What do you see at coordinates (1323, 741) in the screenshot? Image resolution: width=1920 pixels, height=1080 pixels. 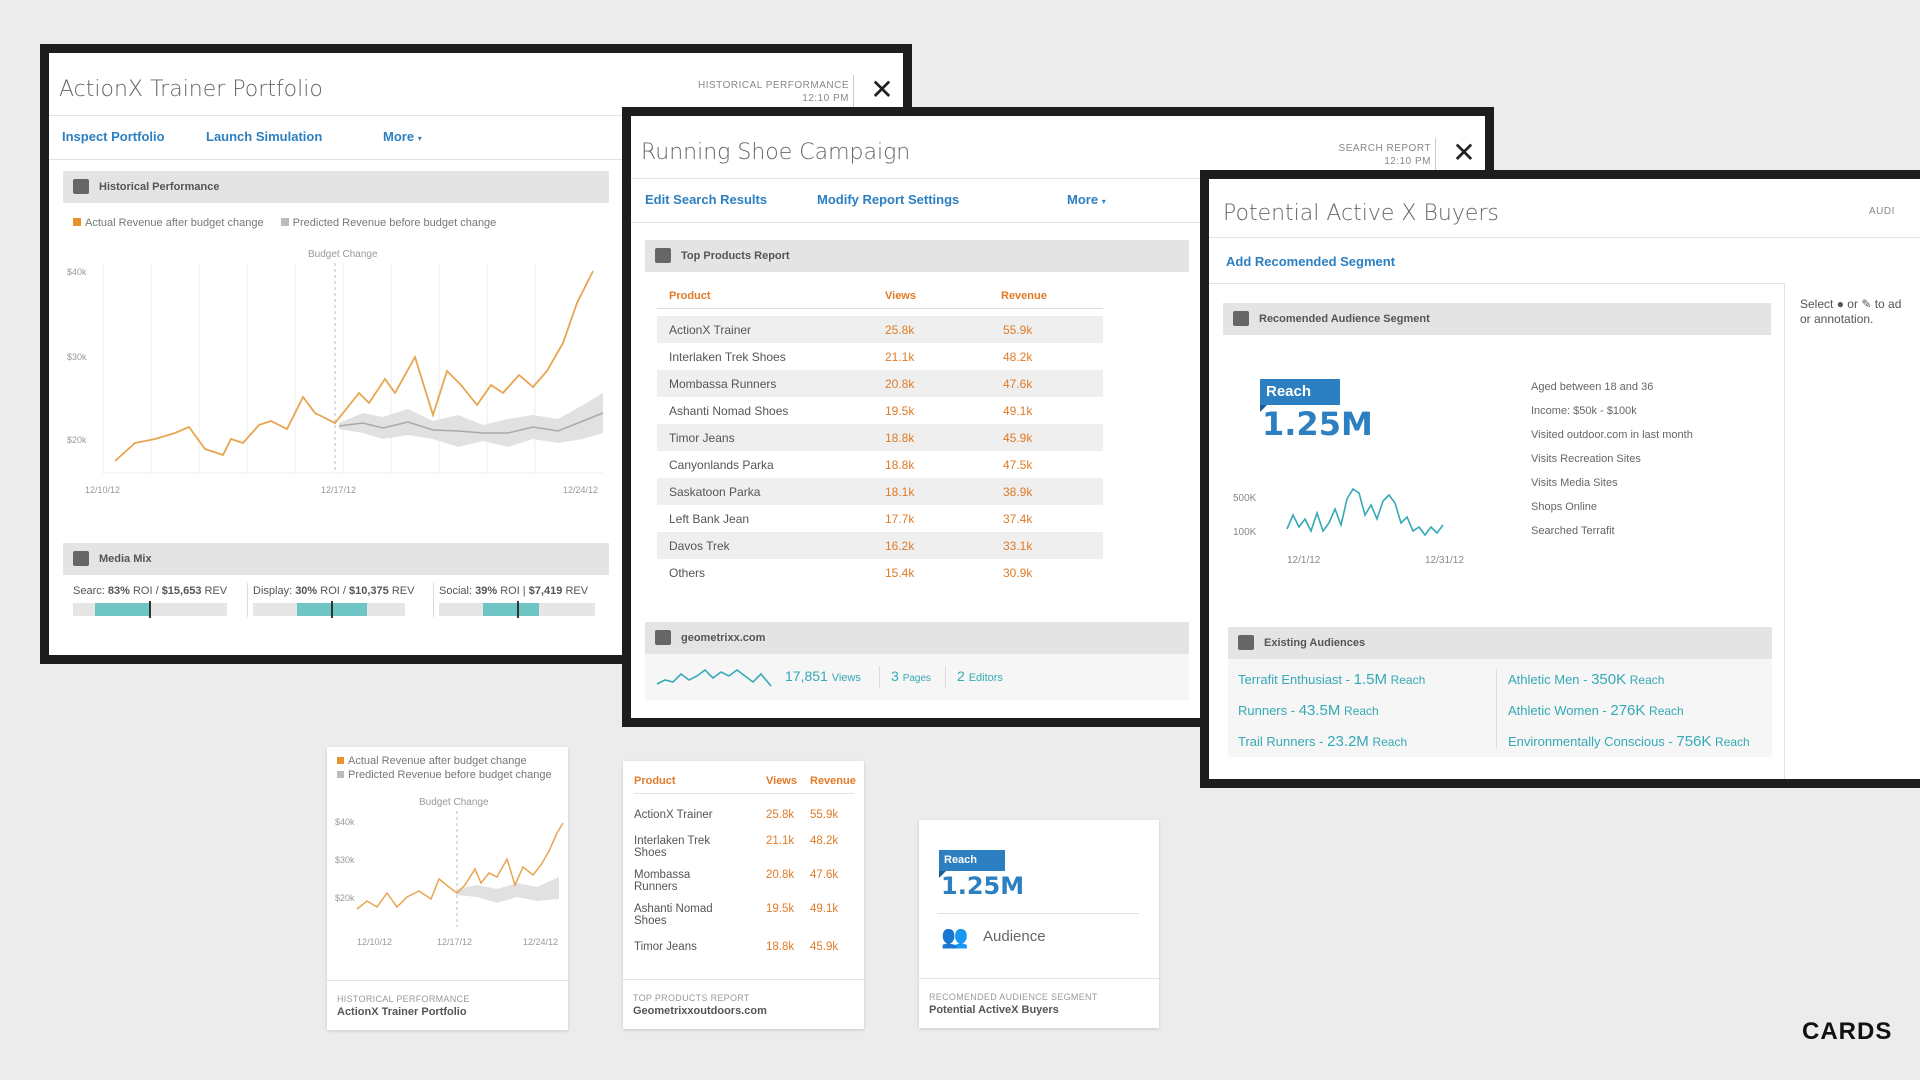 I see `audience-item: Trail Runners - 23.2M Reach` at bounding box center [1323, 741].